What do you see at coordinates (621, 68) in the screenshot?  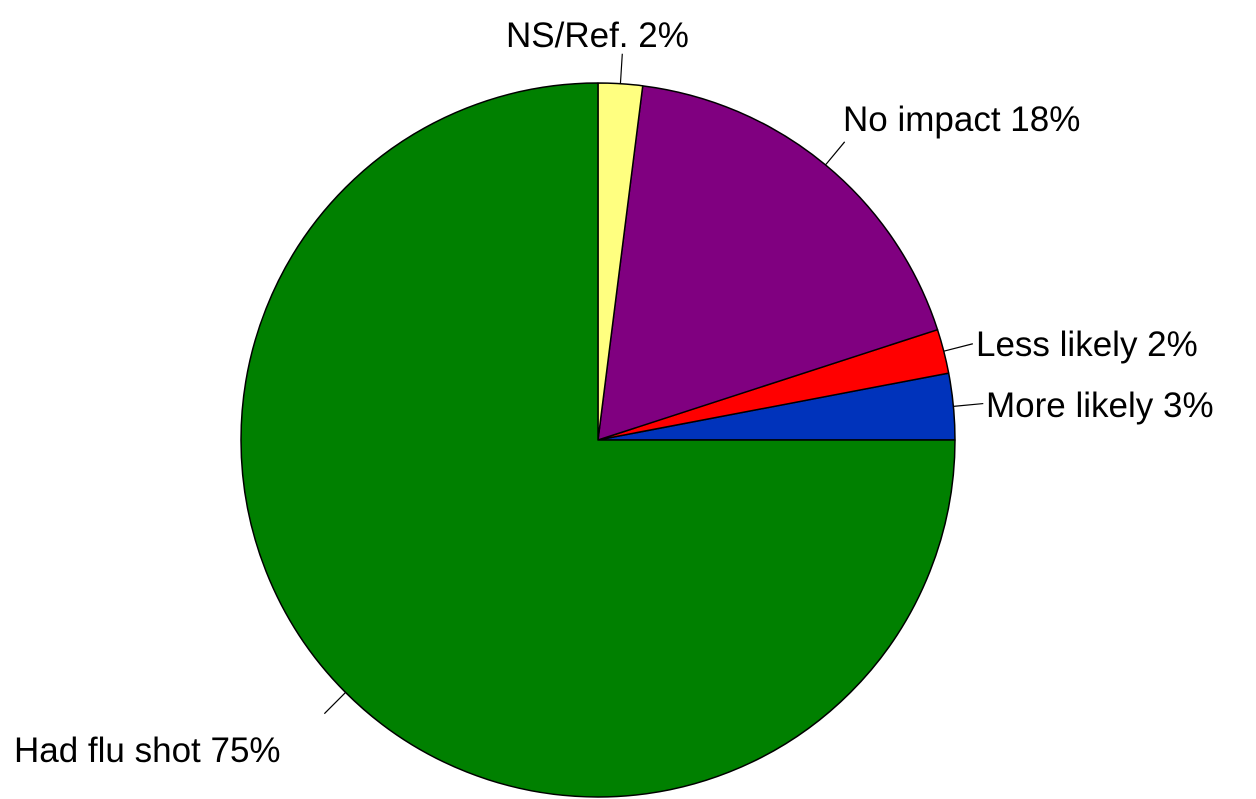 I see `leader-line-ns-ref` at bounding box center [621, 68].